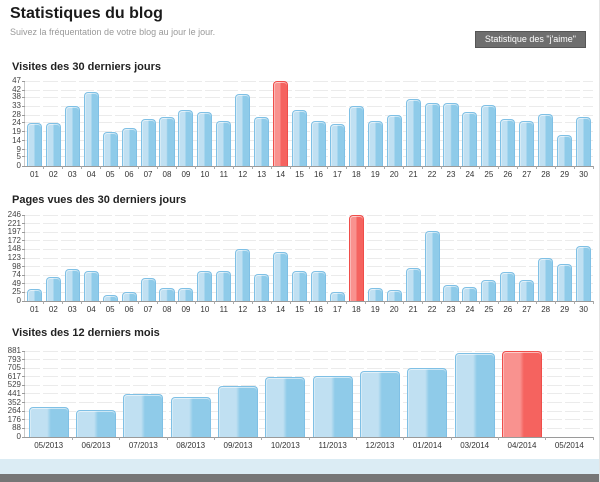 The image size is (600, 482). Describe the element at coordinates (243, 309) in the screenshot. I see `x-tick-label: 12` at that location.